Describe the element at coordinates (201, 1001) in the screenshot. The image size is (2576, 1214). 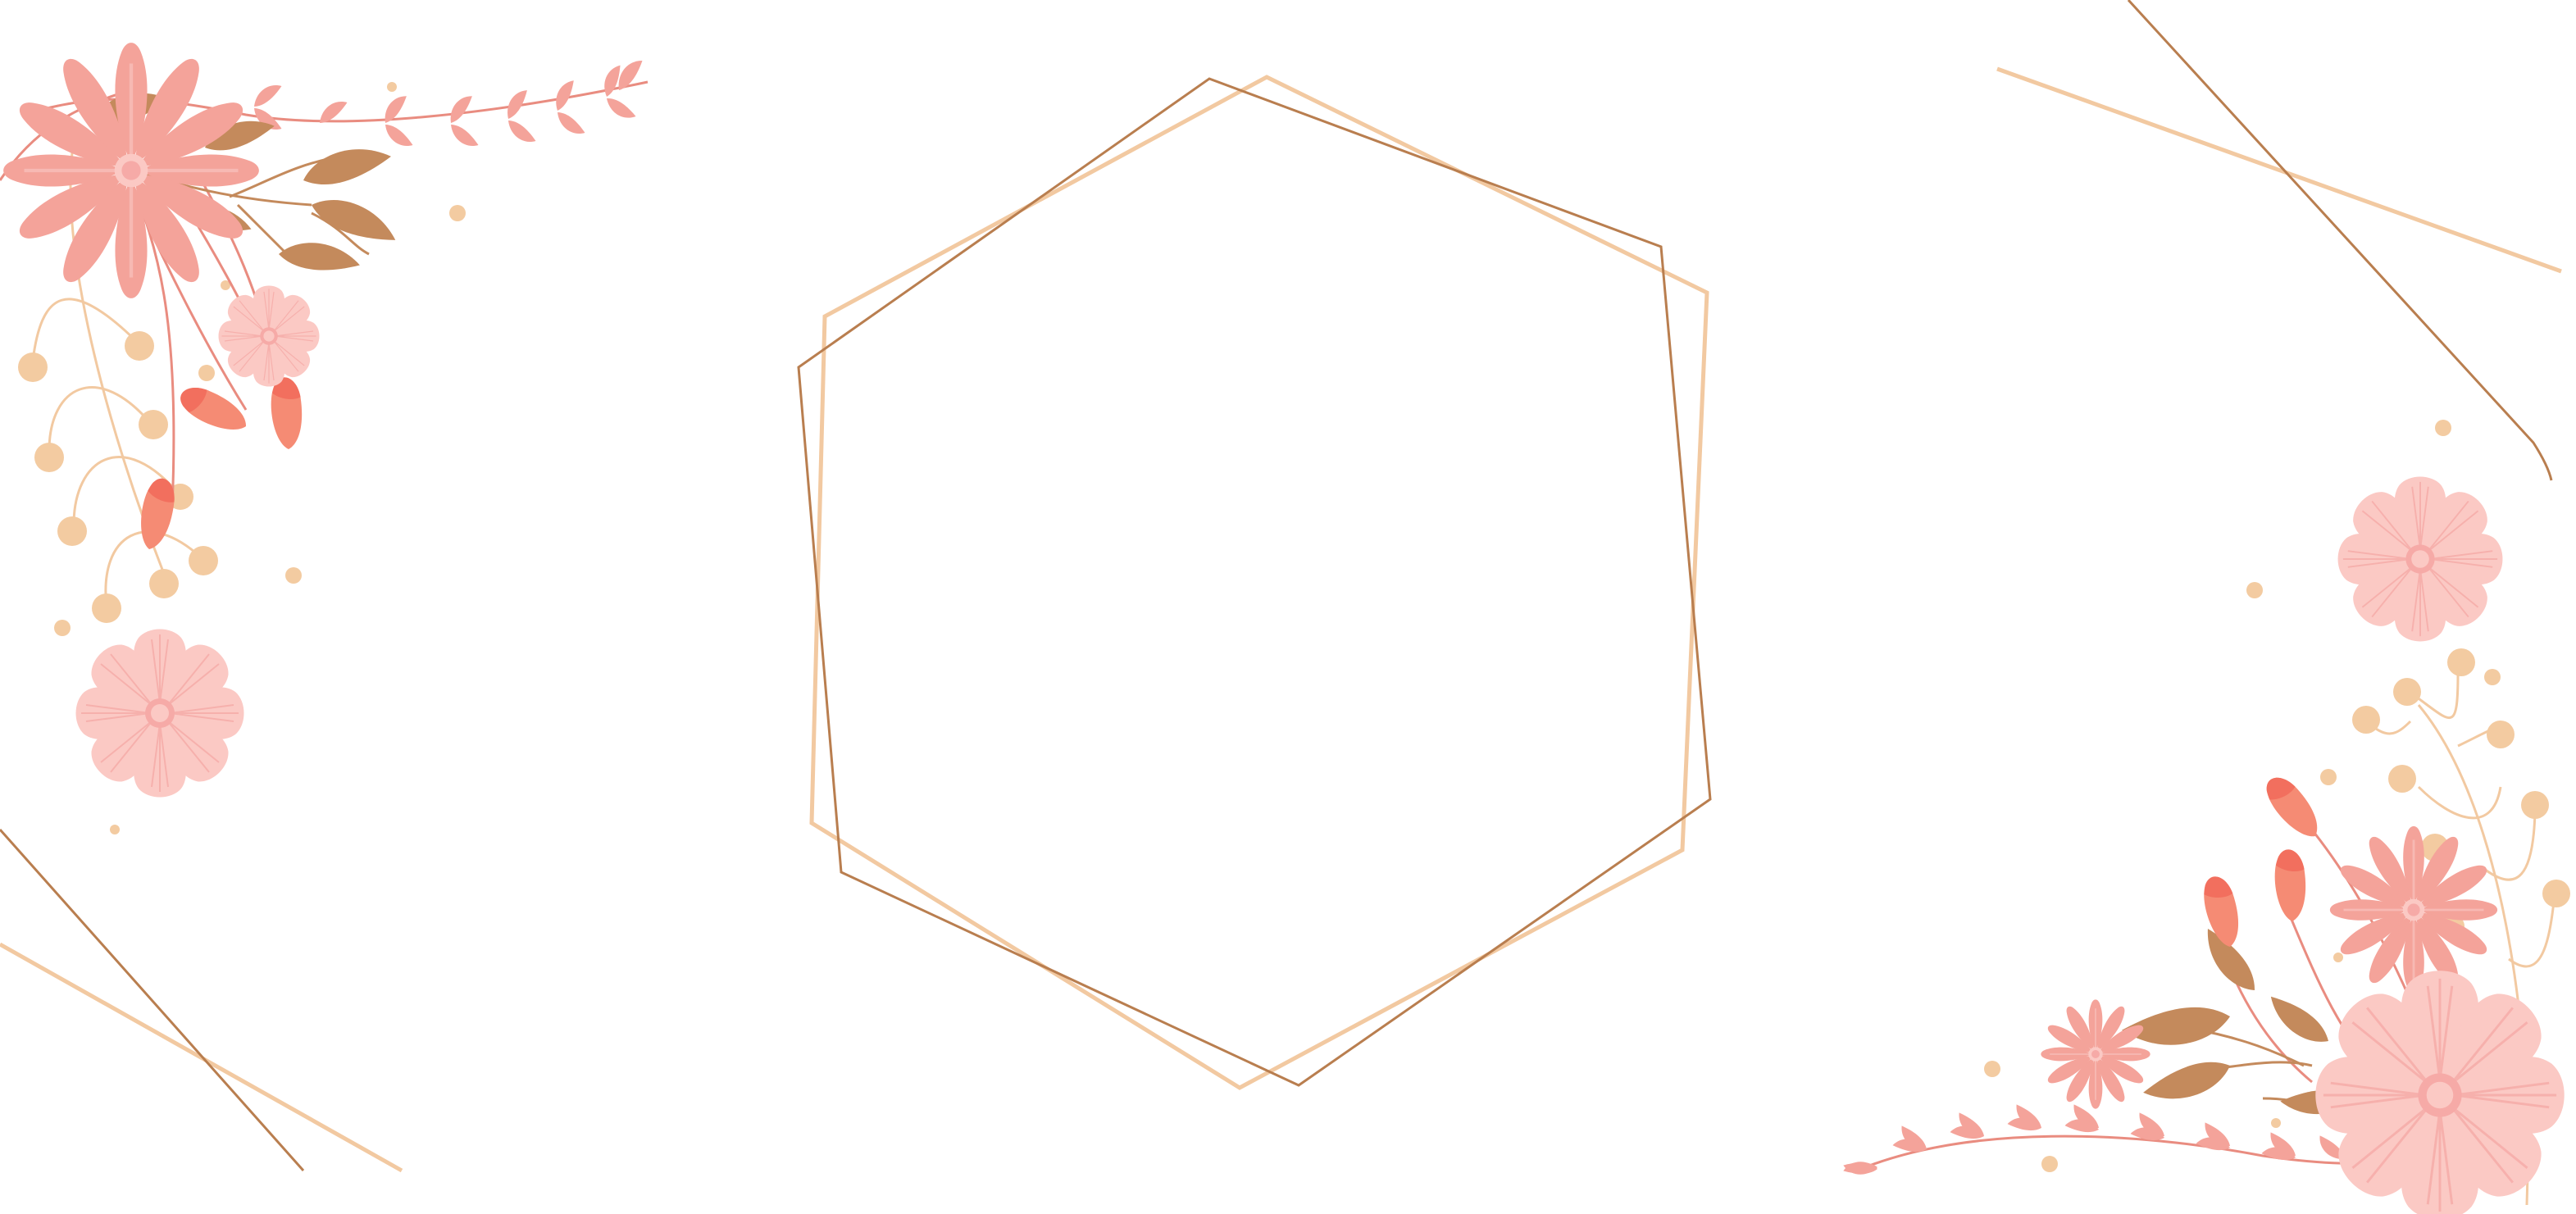
I see `corner-lines-bottom-left` at that location.